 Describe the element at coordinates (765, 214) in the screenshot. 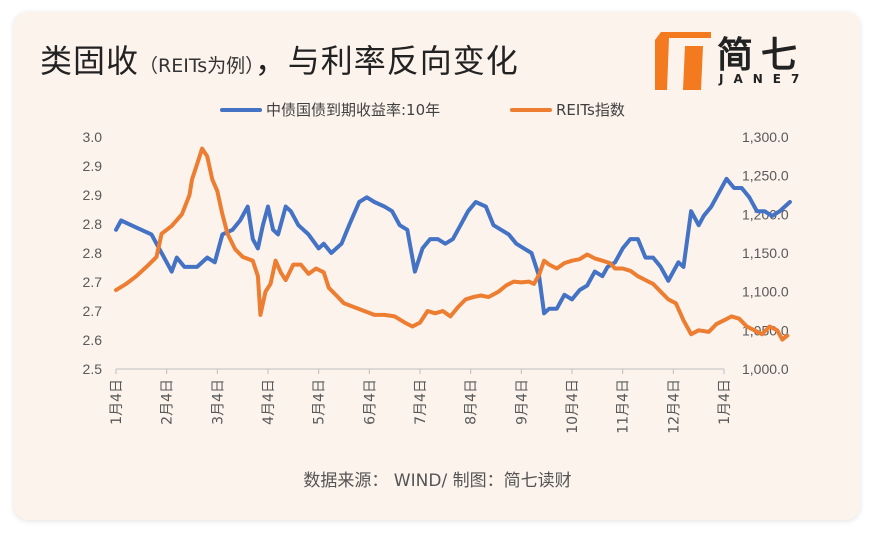

I see `y-right-tick-label: 1,200.0` at that location.